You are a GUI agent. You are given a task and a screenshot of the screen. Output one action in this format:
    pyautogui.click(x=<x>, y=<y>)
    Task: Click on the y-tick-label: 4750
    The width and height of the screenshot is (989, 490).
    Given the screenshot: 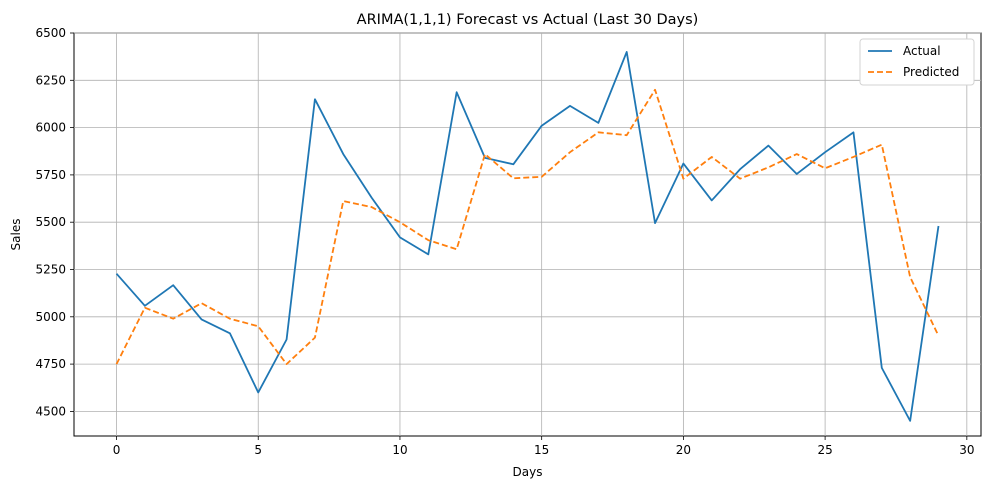 What is the action you would take?
    pyautogui.click(x=50, y=364)
    